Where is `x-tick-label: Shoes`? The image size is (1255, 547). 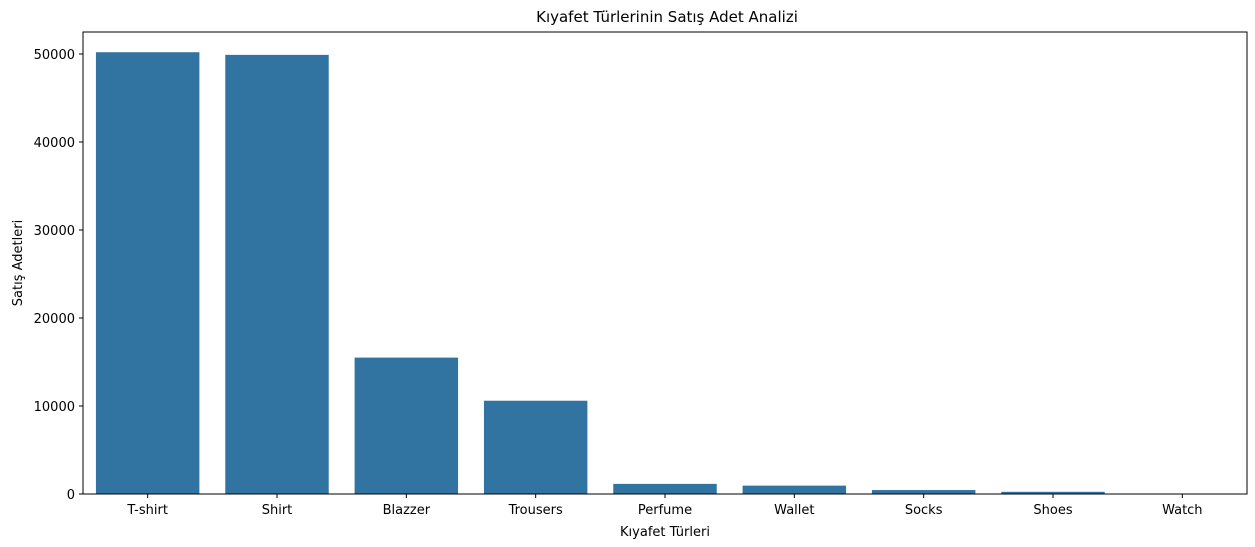
x-tick-label: Shoes is located at coordinates (1052, 510).